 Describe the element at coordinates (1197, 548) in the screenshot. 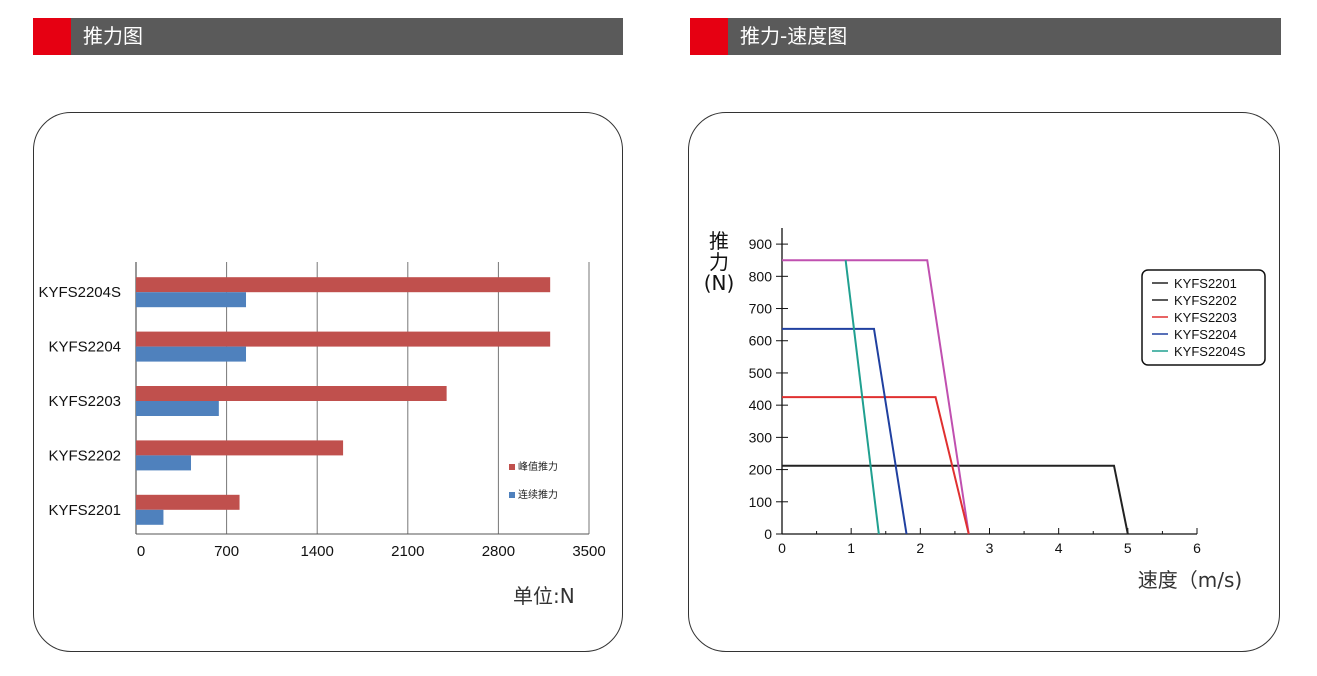

I see `x-tick-label: 6` at that location.